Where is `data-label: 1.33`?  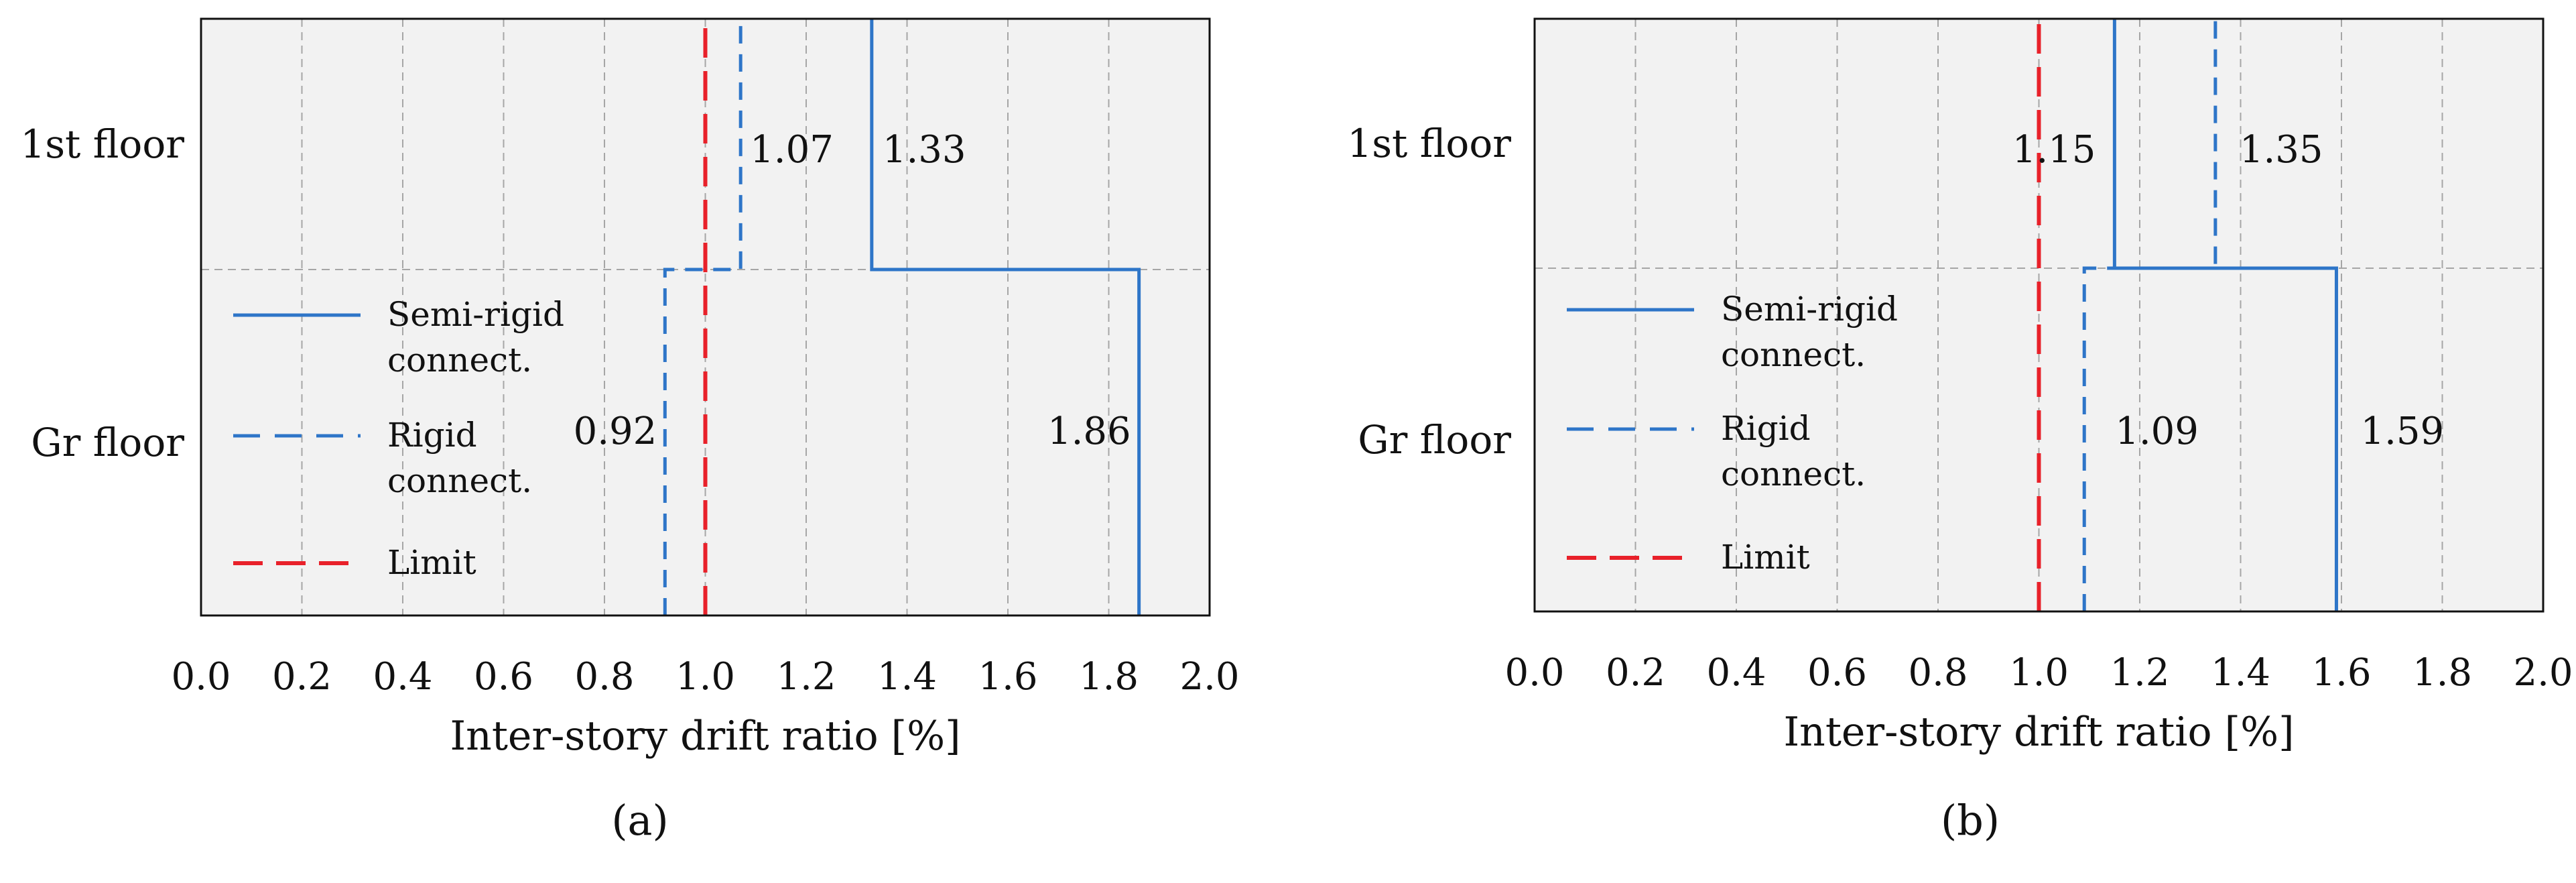
data-label: 1.33 is located at coordinates (924, 150).